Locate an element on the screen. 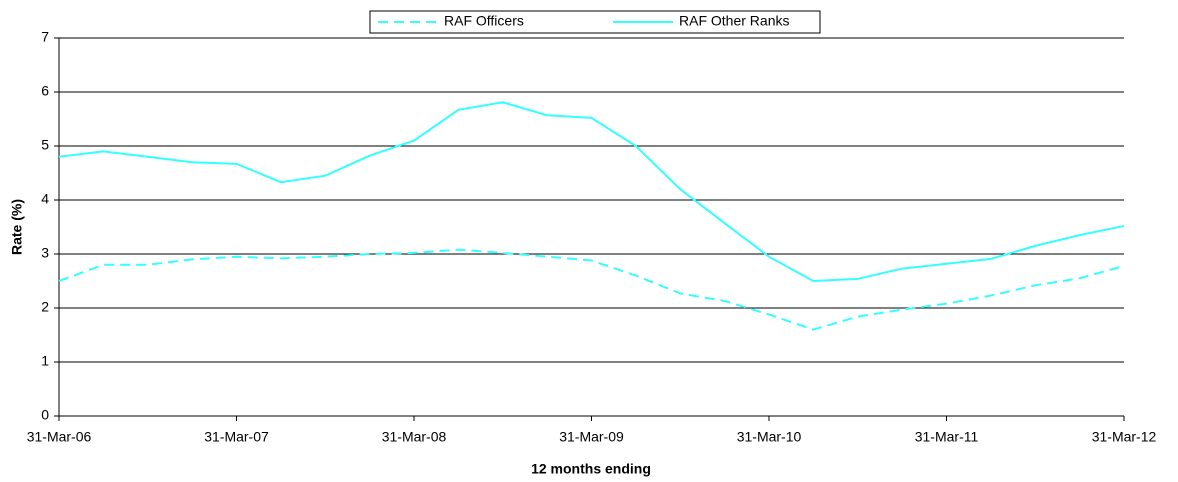 Image resolution: width=1178 pixels, height=482 pixels. y-tick-label: 7 is located at coordinates (45, 37).